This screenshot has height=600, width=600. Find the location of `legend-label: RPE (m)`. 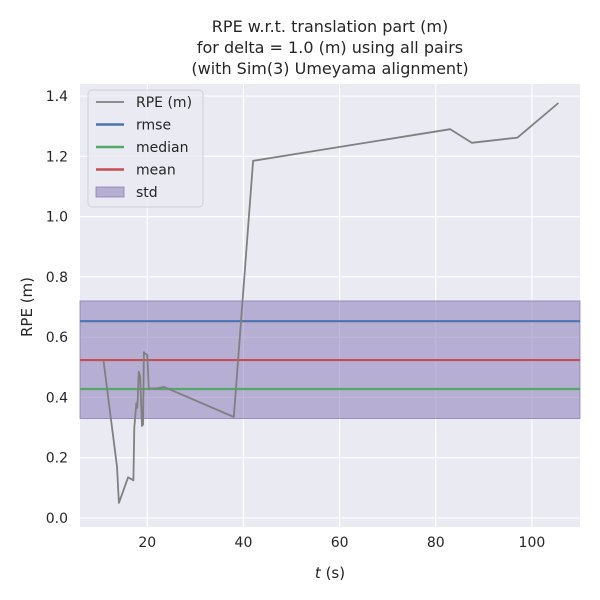

legend-label: RPE (m) is located at coordinates (164, 103).